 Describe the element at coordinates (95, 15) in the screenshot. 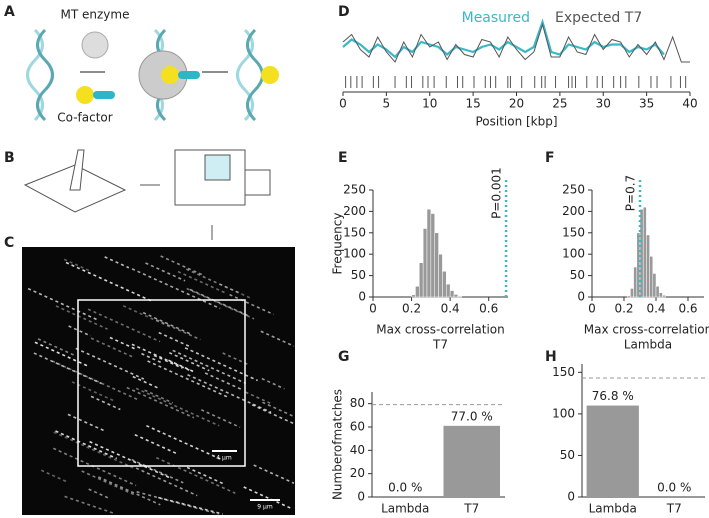

I see `enzyme-label: MT enzyme` at that location.